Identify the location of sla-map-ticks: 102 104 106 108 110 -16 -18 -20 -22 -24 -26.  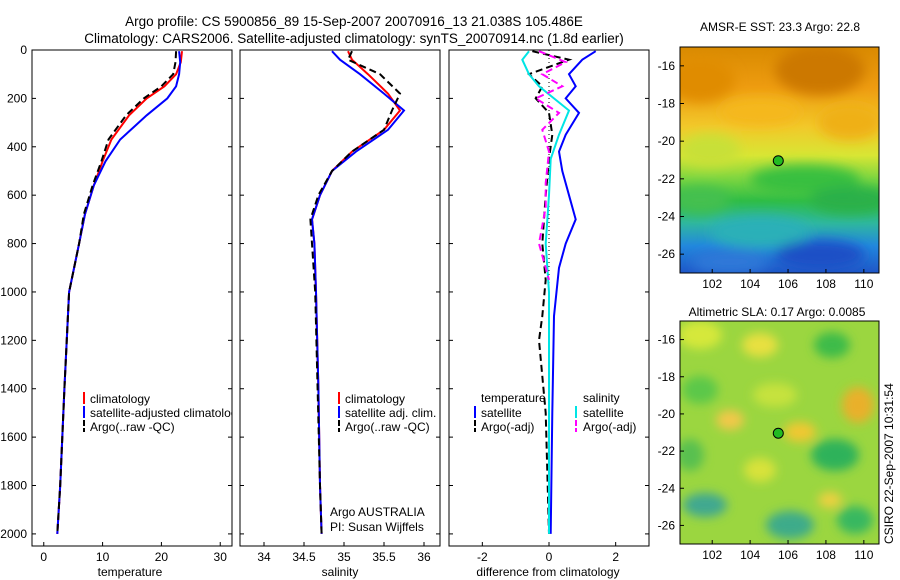
(766, 447).